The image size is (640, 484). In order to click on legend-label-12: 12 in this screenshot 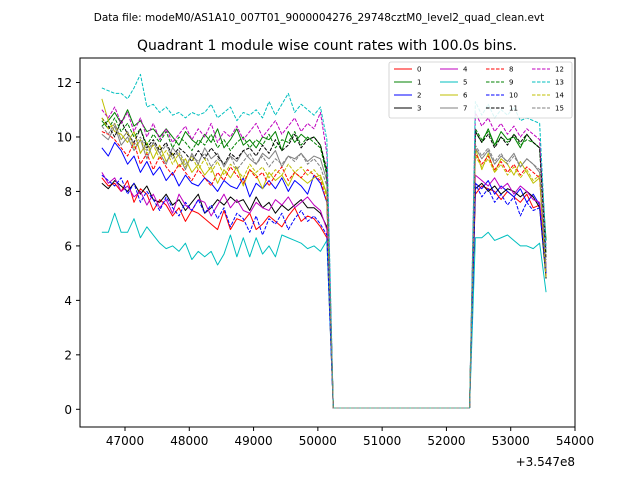, I will do `click(559, 70)`.